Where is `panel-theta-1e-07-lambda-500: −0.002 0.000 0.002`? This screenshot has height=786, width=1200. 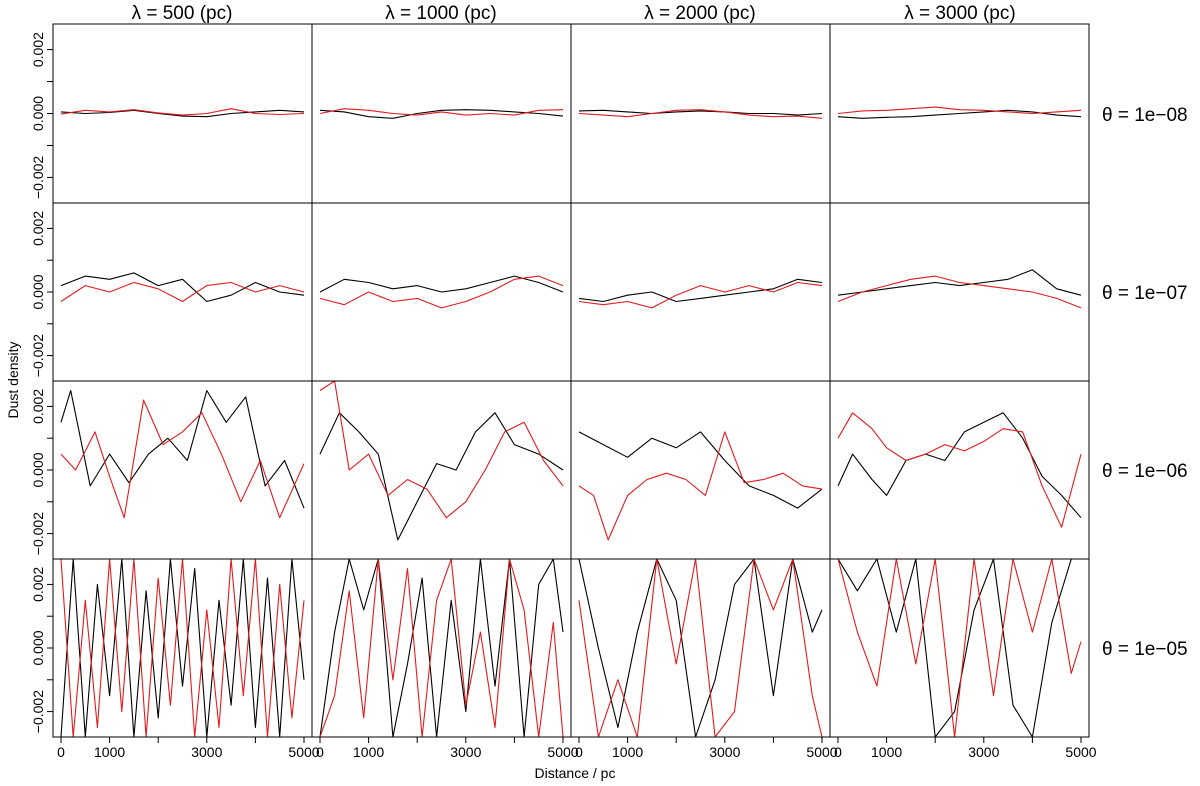 panel-theta-1e-07-lambda-500: −0.002 0.000 0.002 is located at coordinates (171, 292).